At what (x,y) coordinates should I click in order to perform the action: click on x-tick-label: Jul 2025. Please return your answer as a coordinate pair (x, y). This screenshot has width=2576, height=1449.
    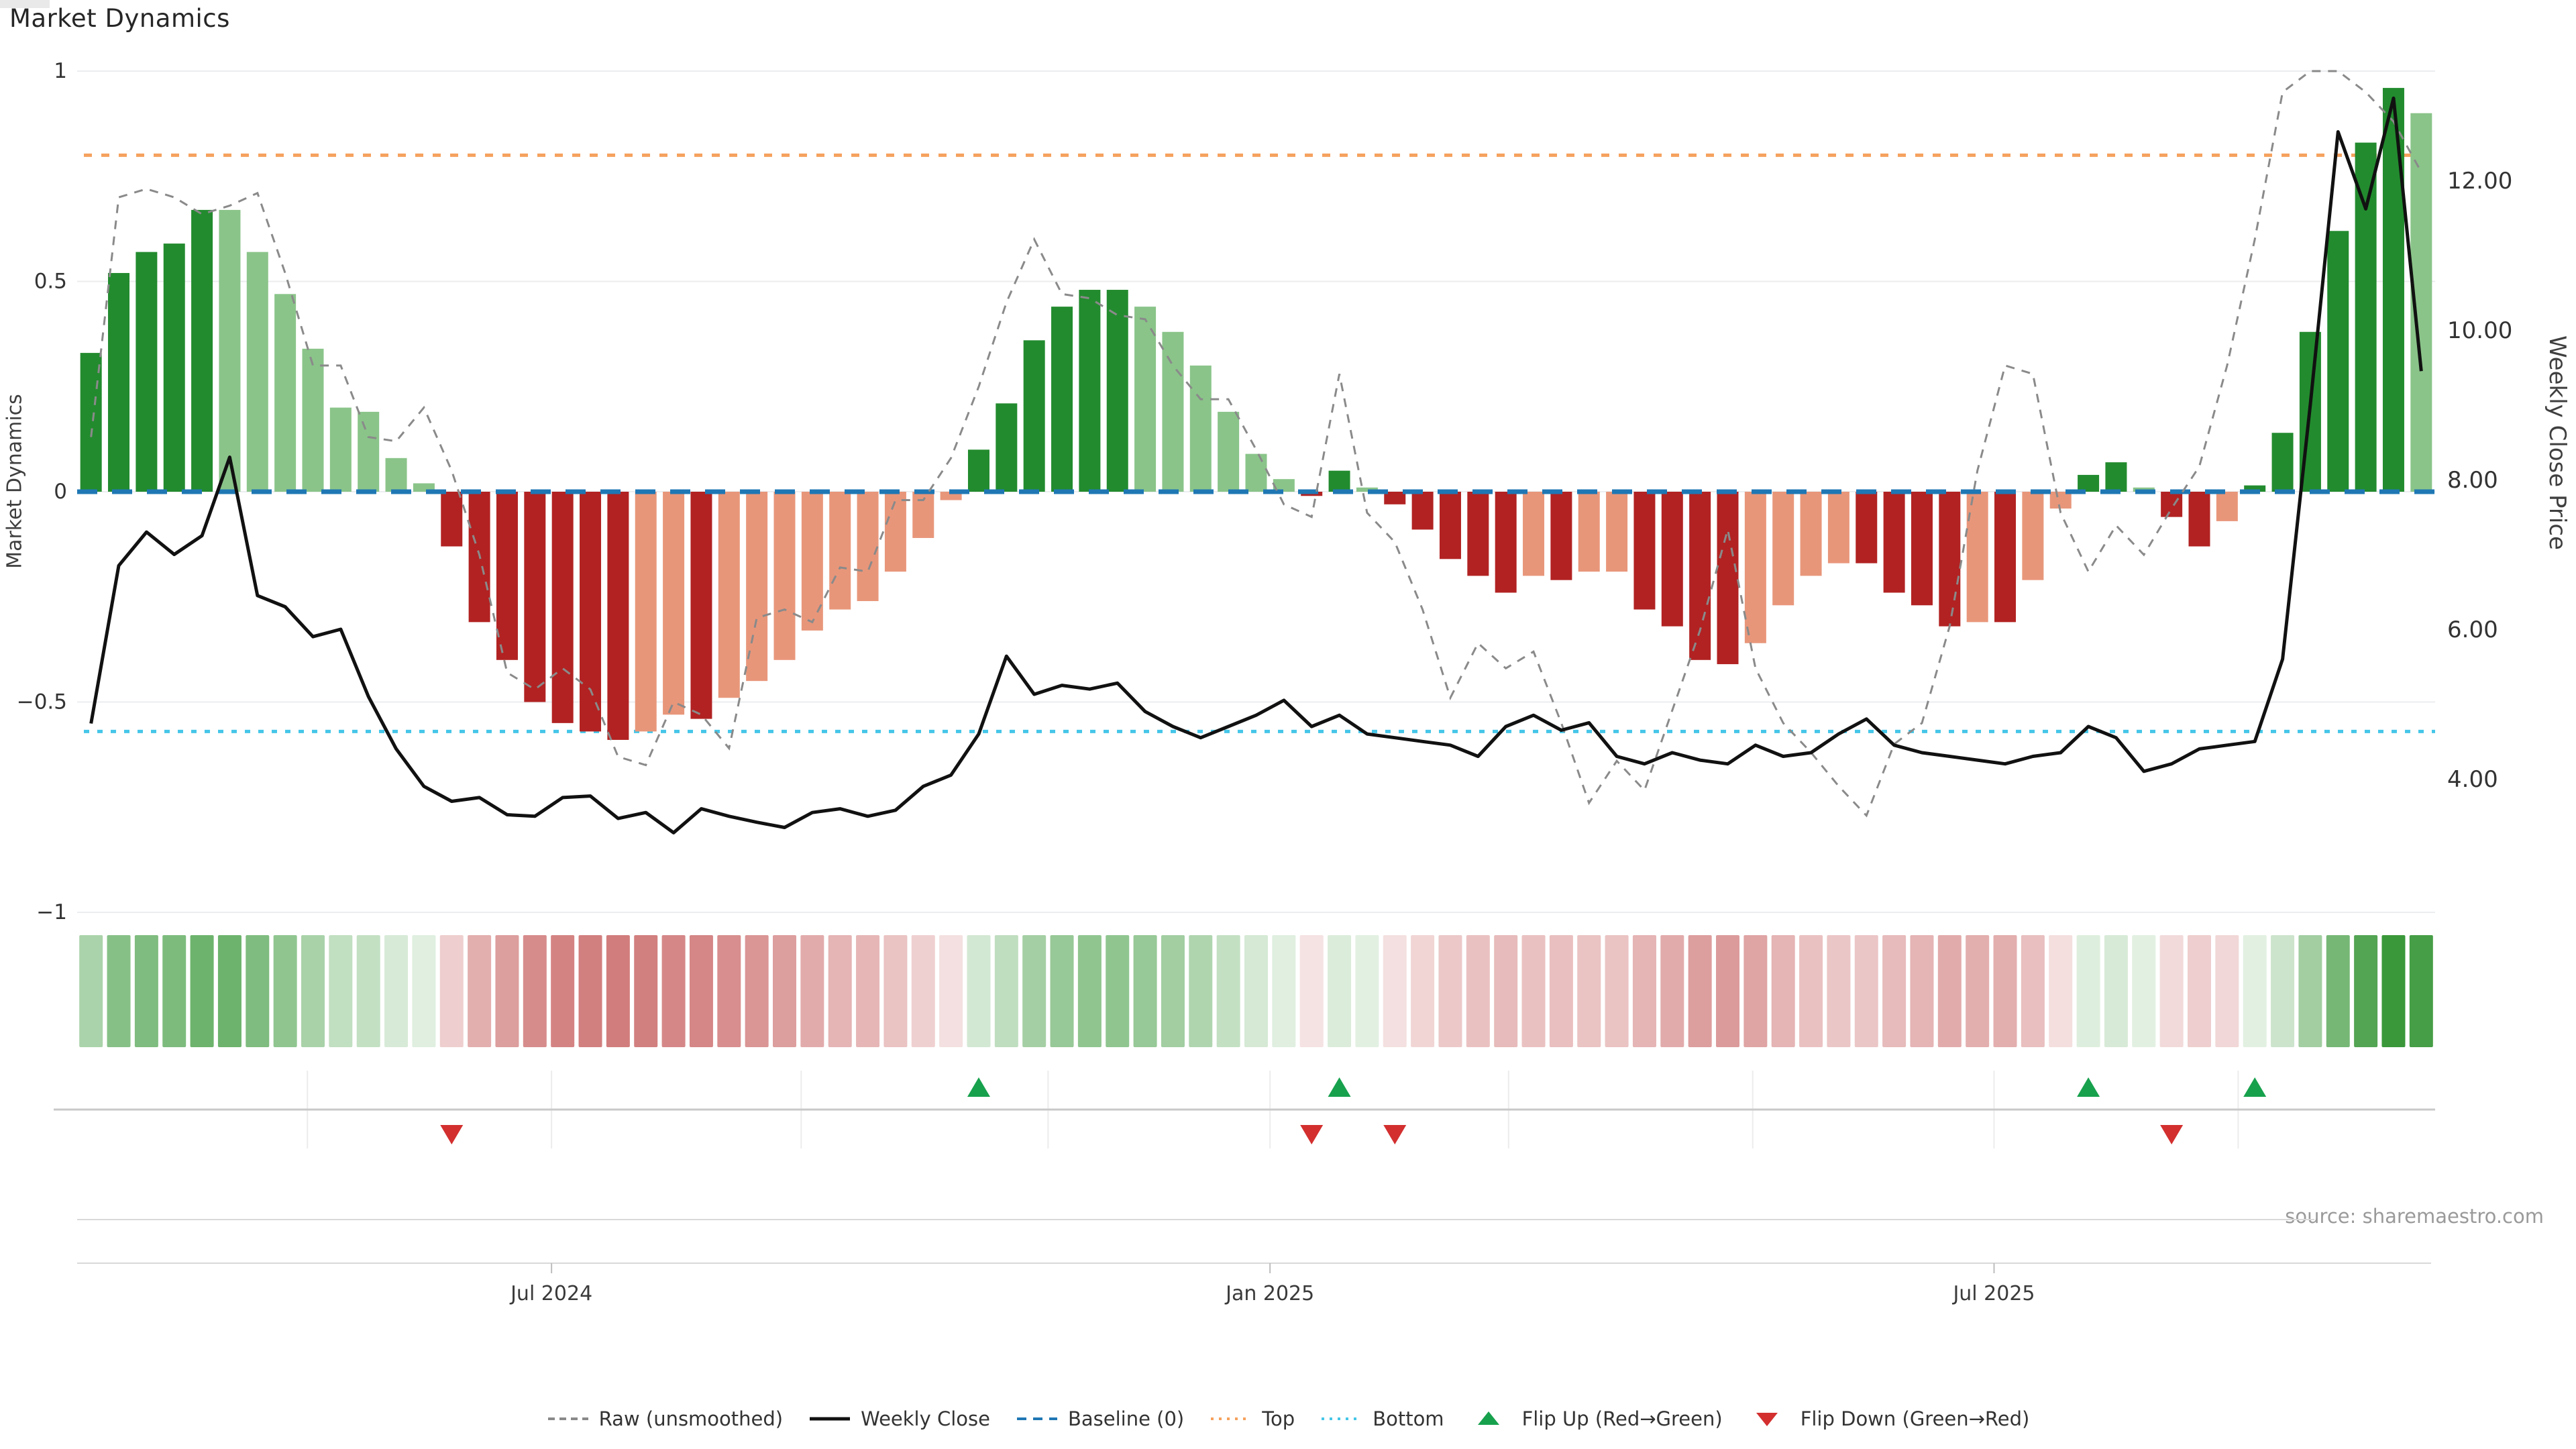
    Looking at the image, I should click on (1993, 1293).